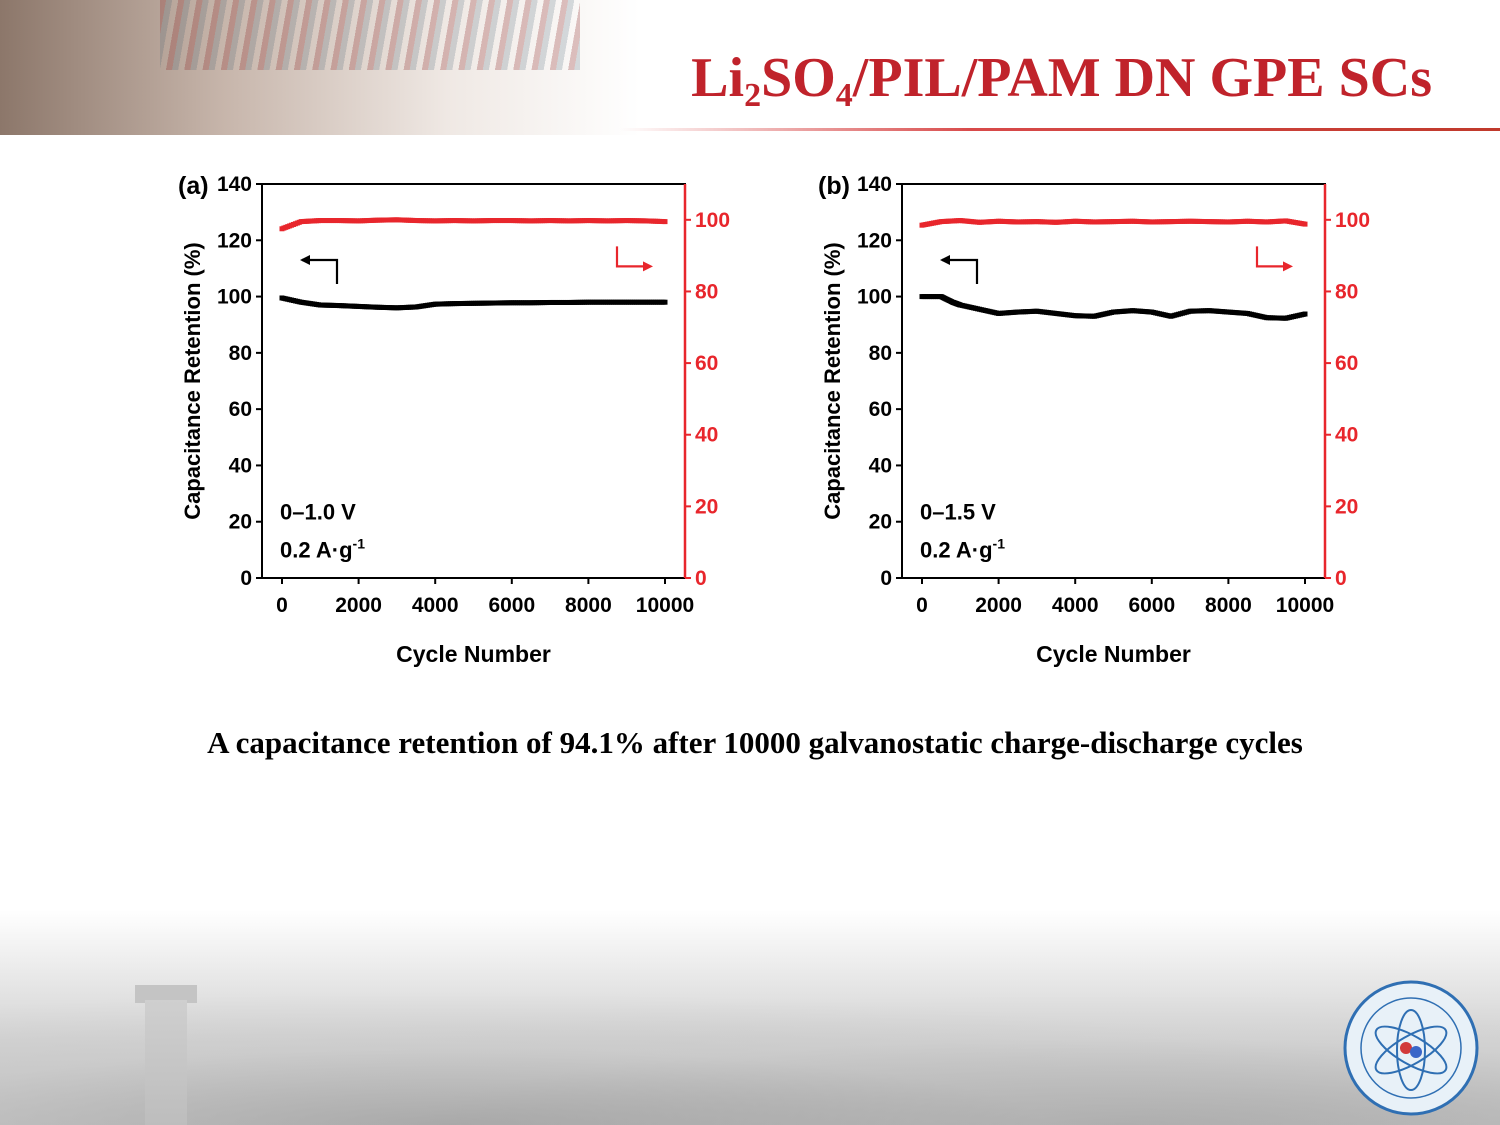  Describe the element at coordinates (750, 1057) in the screenshot. I see `footer-hills` at that location.